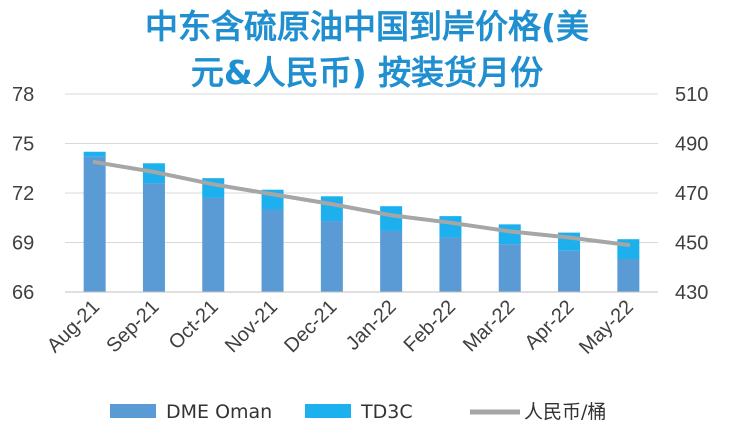 The width and height of the screenshot is (734, 434). I want to click on left-axis-tick-label: 78, so click(23, 95).